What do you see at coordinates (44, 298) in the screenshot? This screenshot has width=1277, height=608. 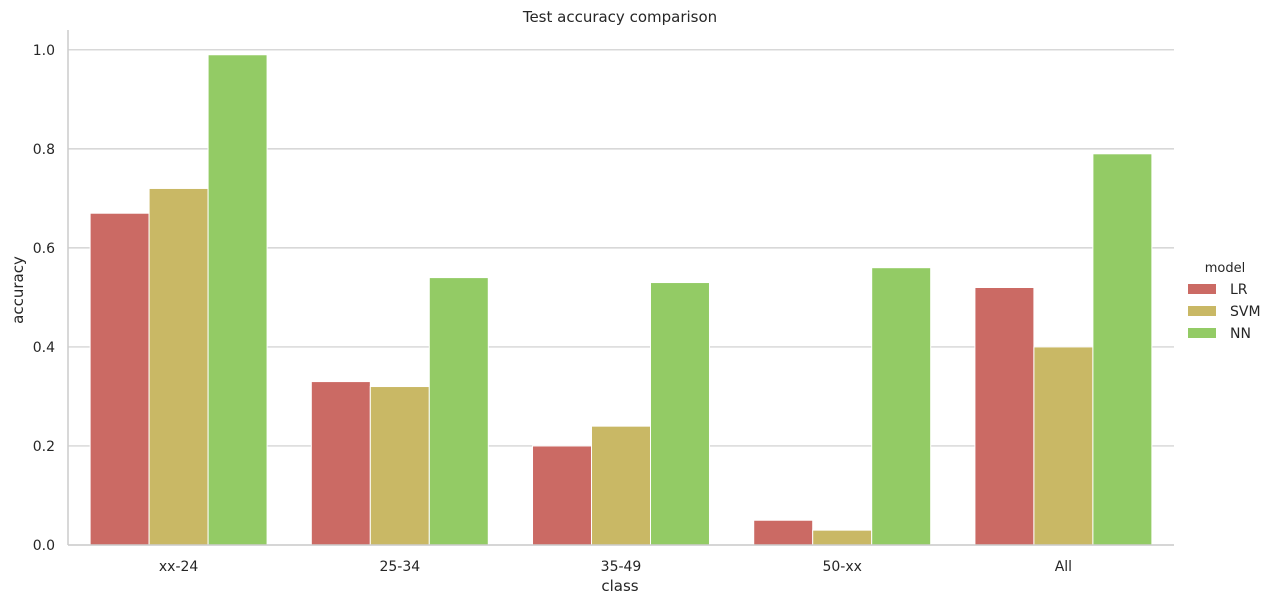 I see `y-ticks: 0.0 0.2 0.4 0.6 0.8 1.0` at bounding box center [44, 298].